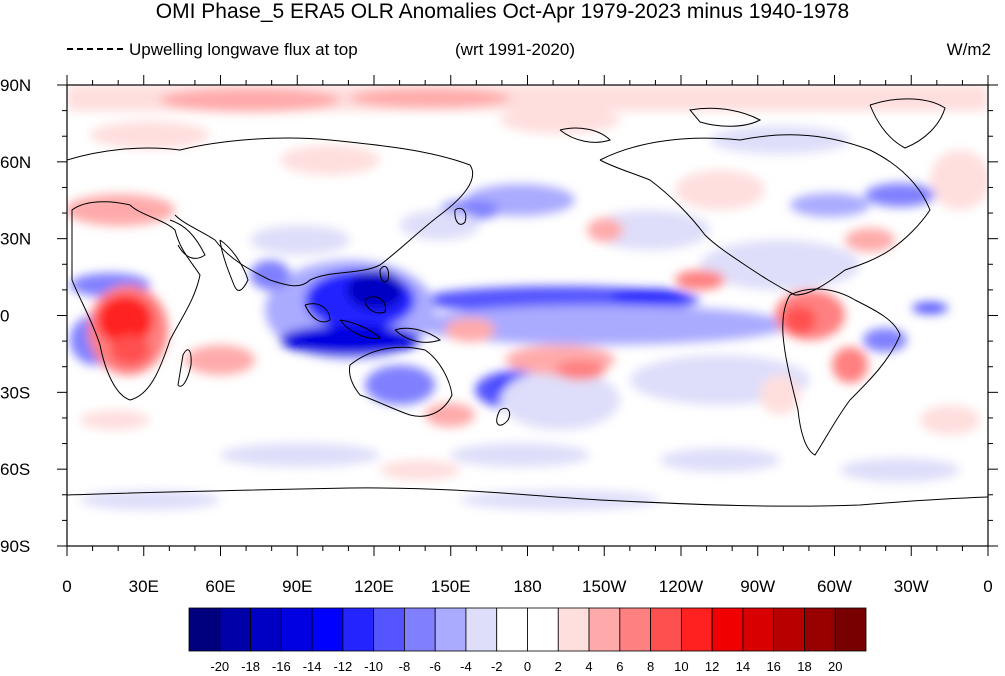 This screenshot has width=1005, height=676. What do you see at coordinates (15, 392) in the screenshot?
I see `latitude-label: 30S` at bounding box center [15, 392].